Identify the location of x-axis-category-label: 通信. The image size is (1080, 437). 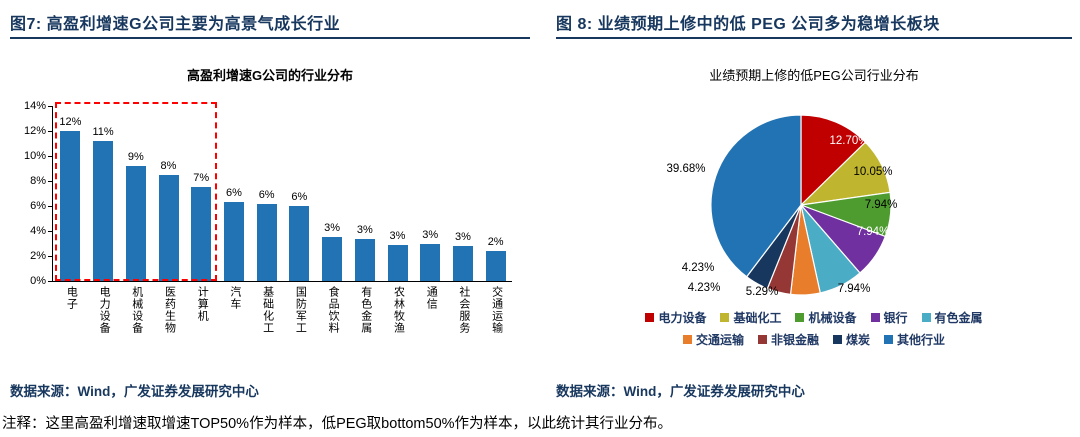
(431, 298).